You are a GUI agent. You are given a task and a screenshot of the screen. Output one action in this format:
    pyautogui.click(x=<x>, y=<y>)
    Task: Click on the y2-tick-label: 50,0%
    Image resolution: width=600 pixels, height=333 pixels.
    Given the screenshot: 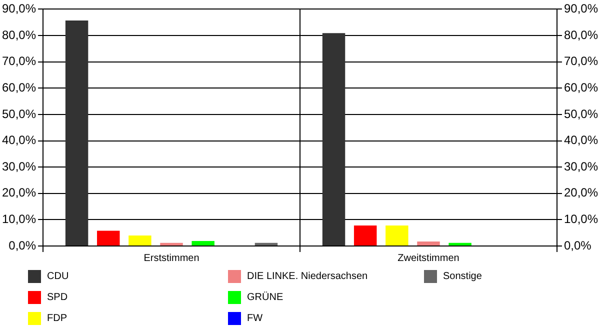 What is the action you would take?
    pyautogui.click(x=581, y=113)
    